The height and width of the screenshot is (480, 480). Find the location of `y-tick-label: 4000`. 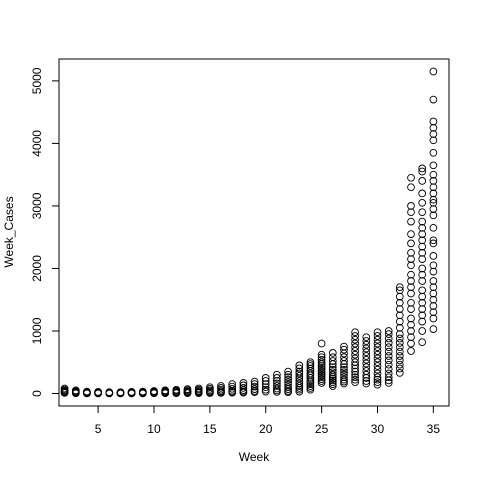

y-tick-label: 4000 is located at coordinates (37, 143).